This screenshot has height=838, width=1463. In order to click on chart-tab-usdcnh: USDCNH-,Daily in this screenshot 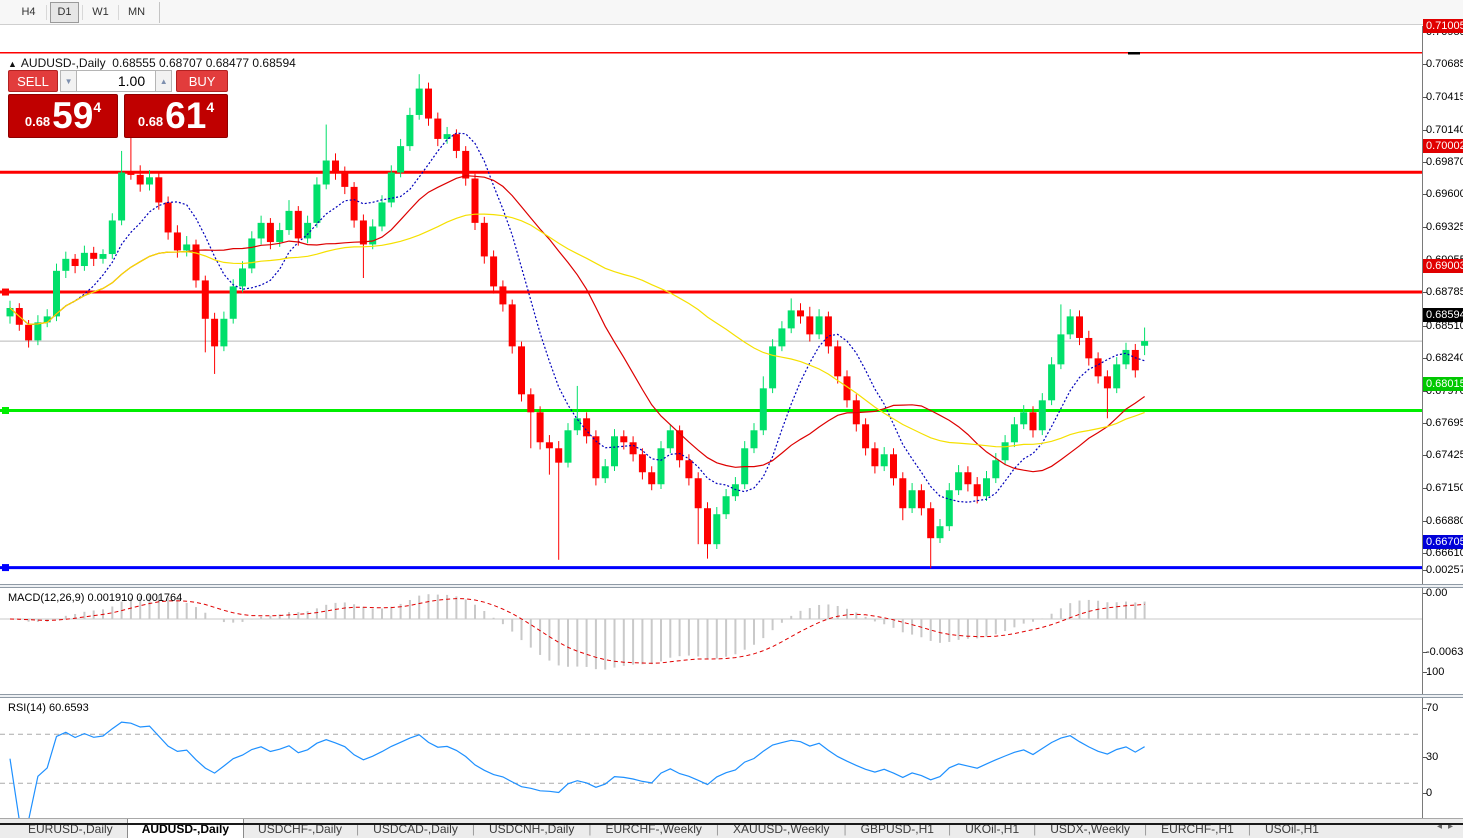, I will do `click(531, 828)`.